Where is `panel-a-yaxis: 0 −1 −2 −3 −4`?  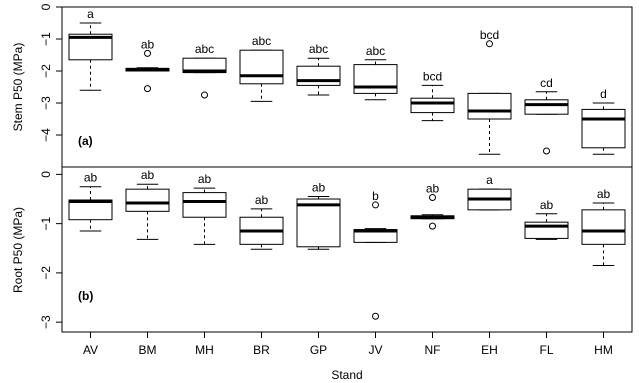
panel-a-yaxis: 0 −1 −2 −3 −4 is located at coordinates (50, 72).